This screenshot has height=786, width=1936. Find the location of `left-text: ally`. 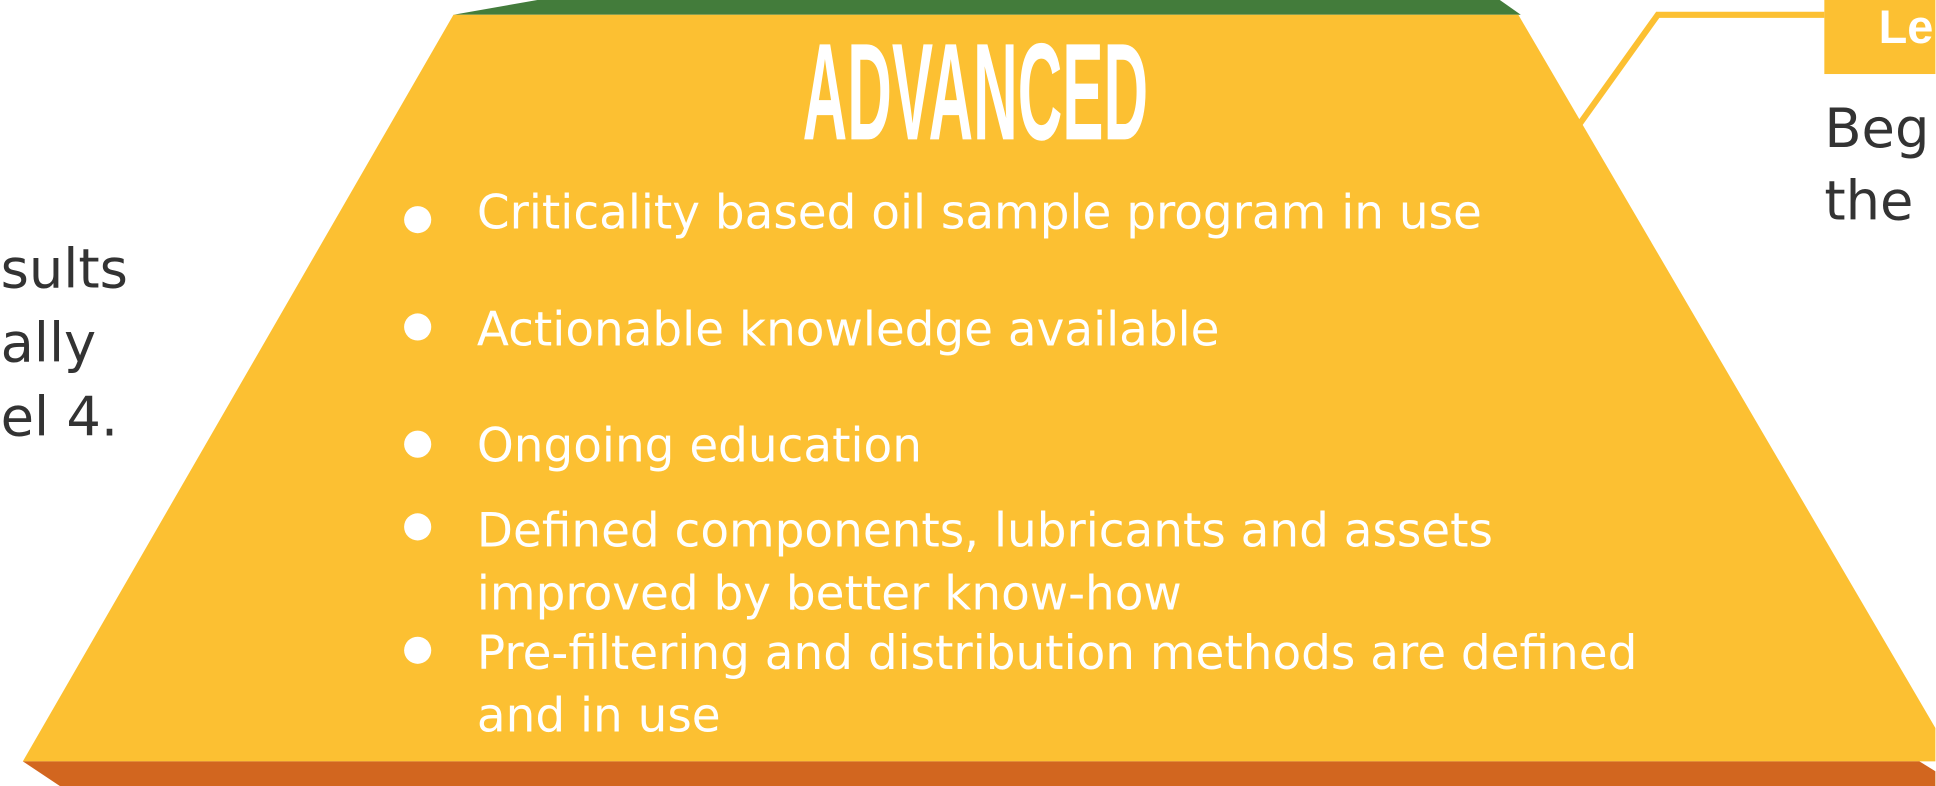

left-text: ally is located at coordinates (49, 343).